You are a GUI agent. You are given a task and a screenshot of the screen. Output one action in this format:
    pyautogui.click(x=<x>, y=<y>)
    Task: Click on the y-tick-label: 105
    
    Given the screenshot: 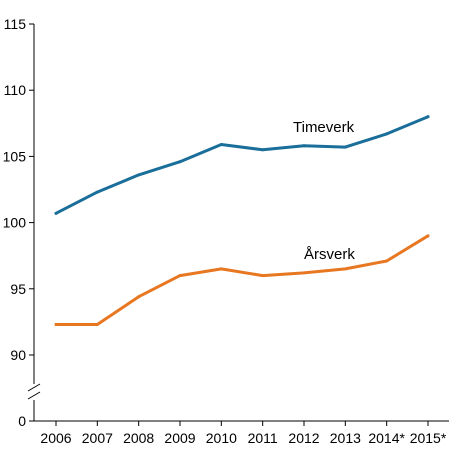 What is the action you would take?
    pyautogui.click(x=15, y=156)
    